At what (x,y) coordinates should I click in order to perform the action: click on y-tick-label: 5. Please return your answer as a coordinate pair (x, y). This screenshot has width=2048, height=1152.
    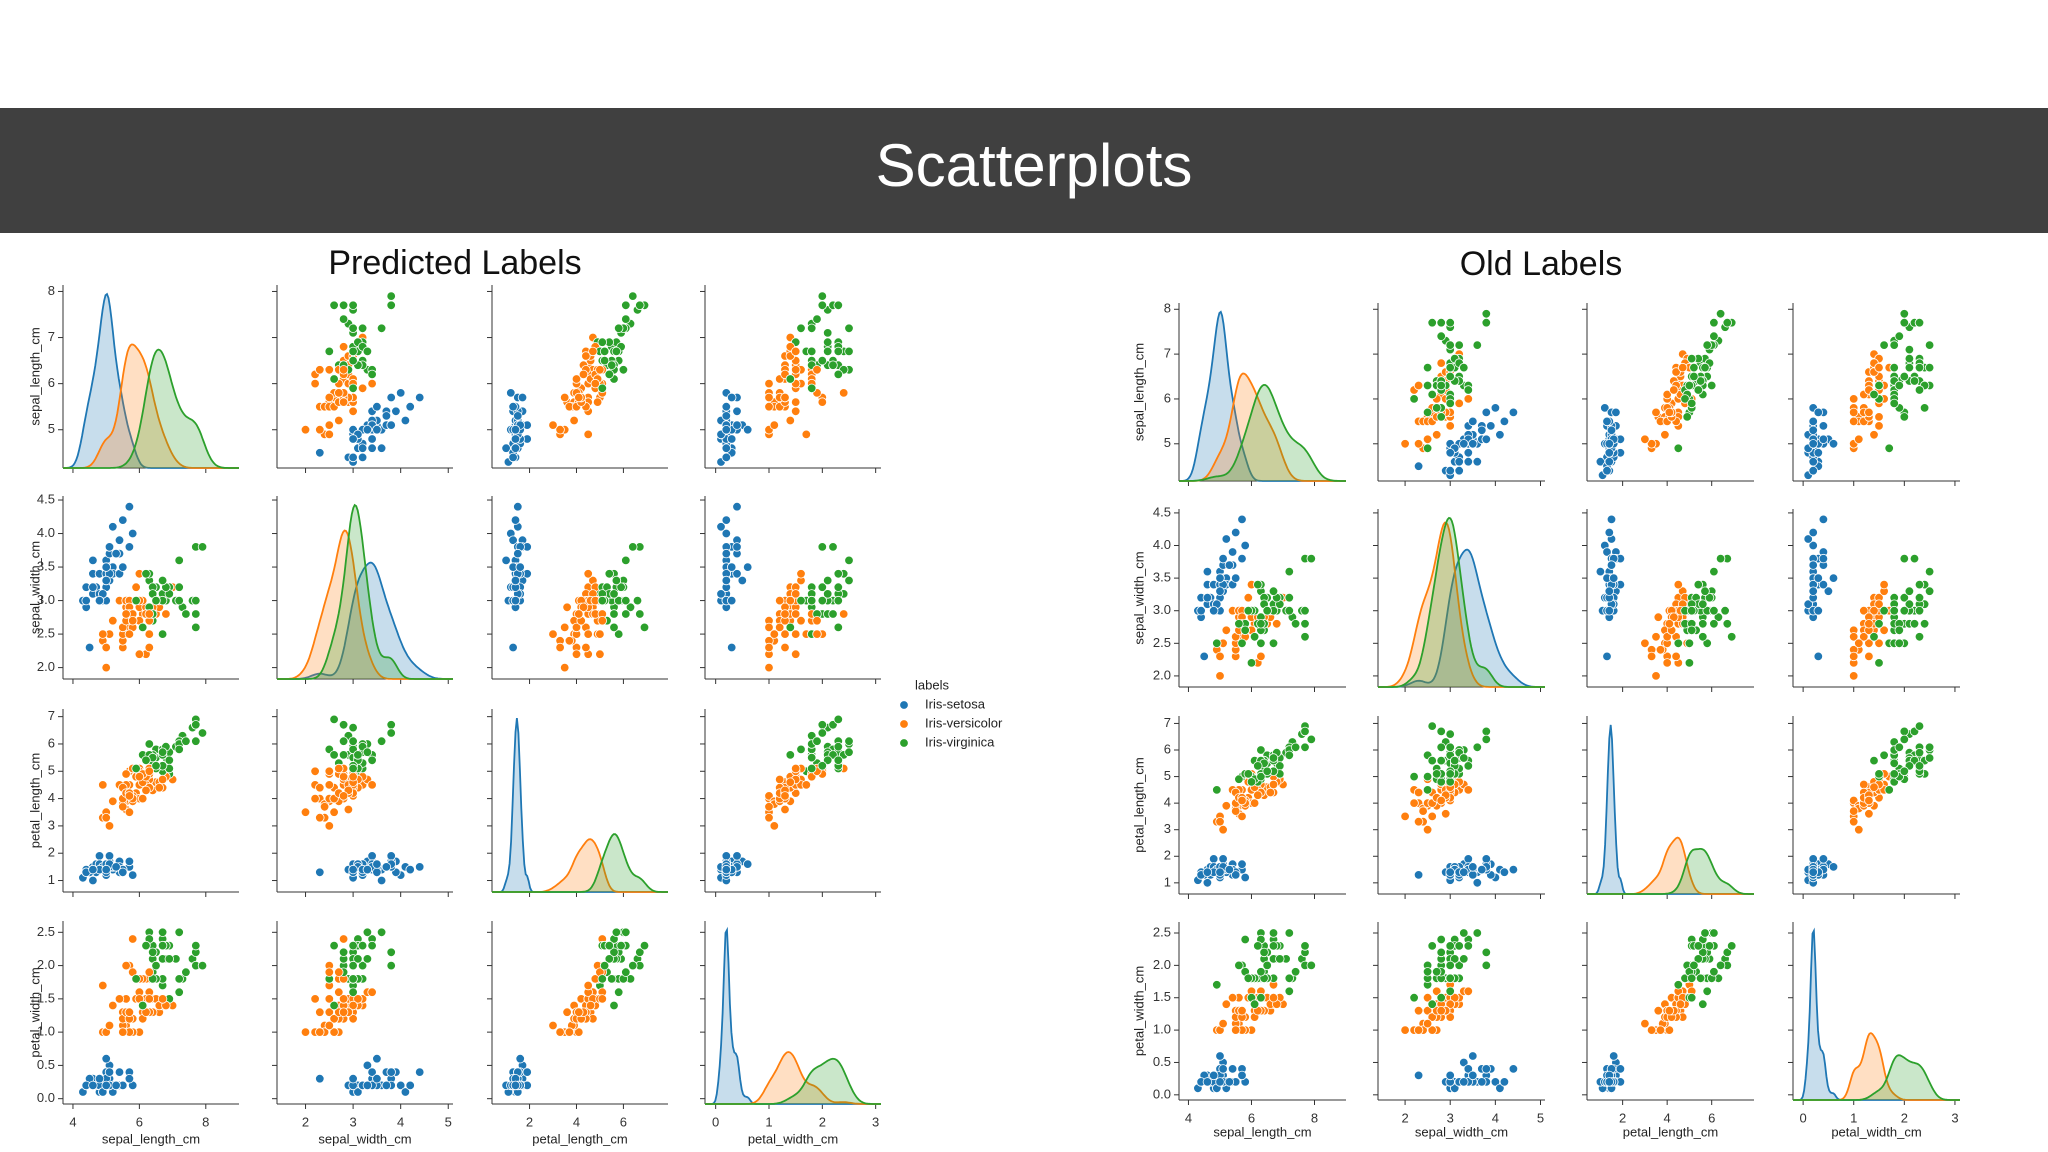
    Looking at the image, I should click on (51, 770).